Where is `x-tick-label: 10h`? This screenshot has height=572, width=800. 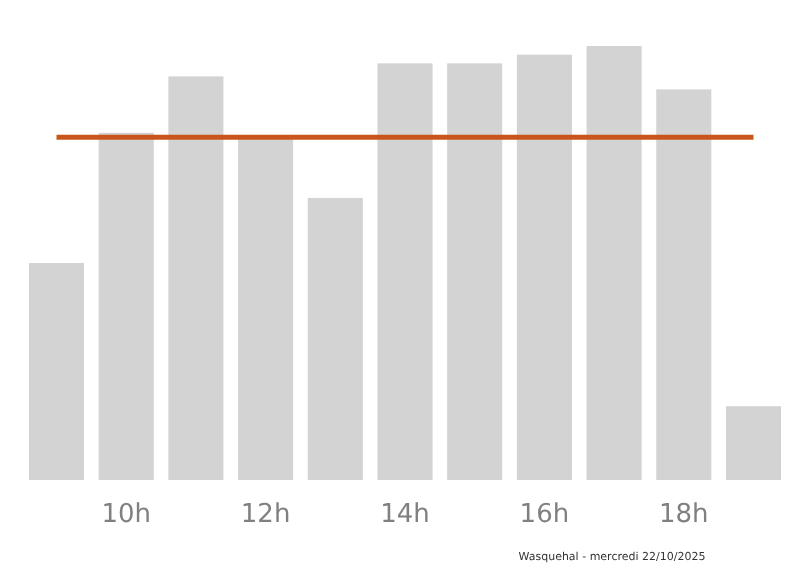 x-tick-label: 10h is located at coordinates (126, 515).